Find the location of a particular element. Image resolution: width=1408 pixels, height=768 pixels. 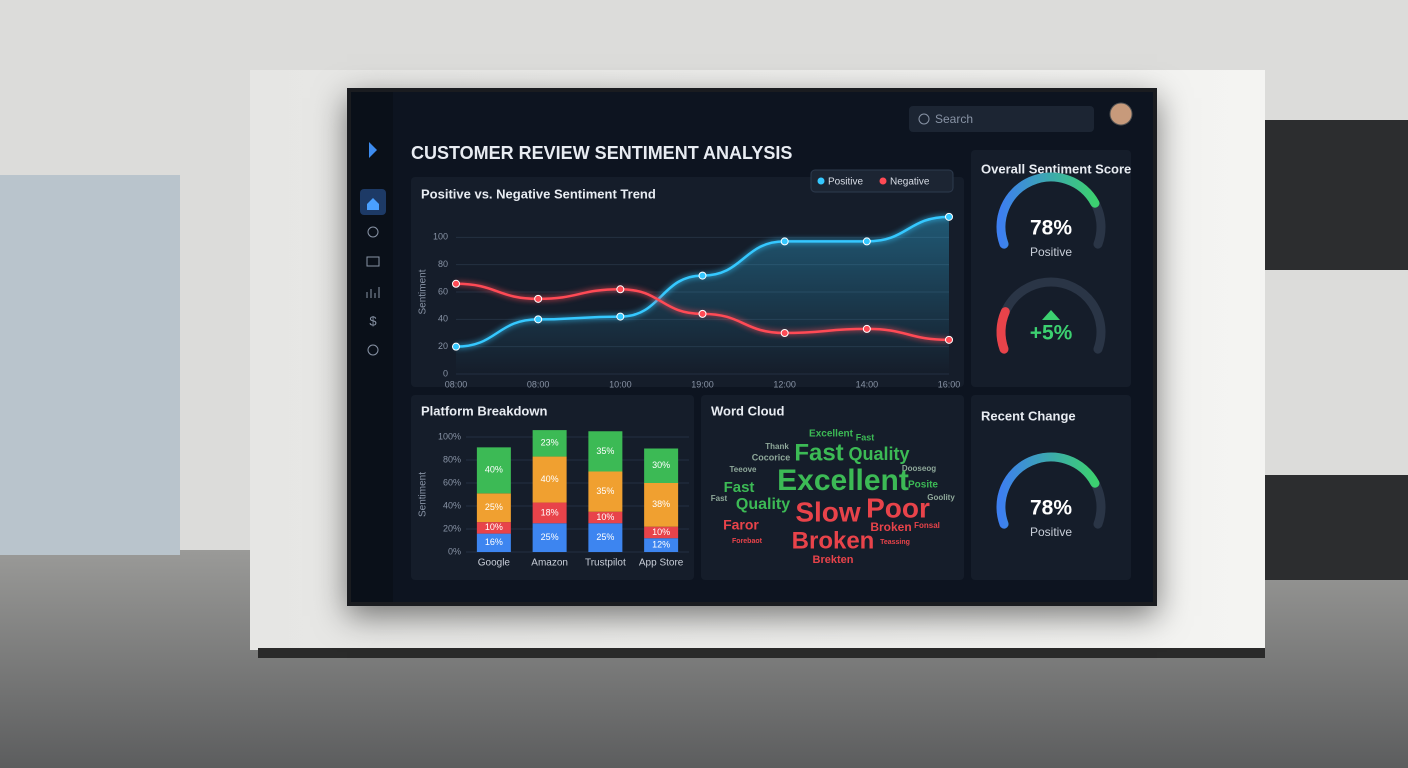

x-tick-label: 12:00 is located at coordinates (784, 384).